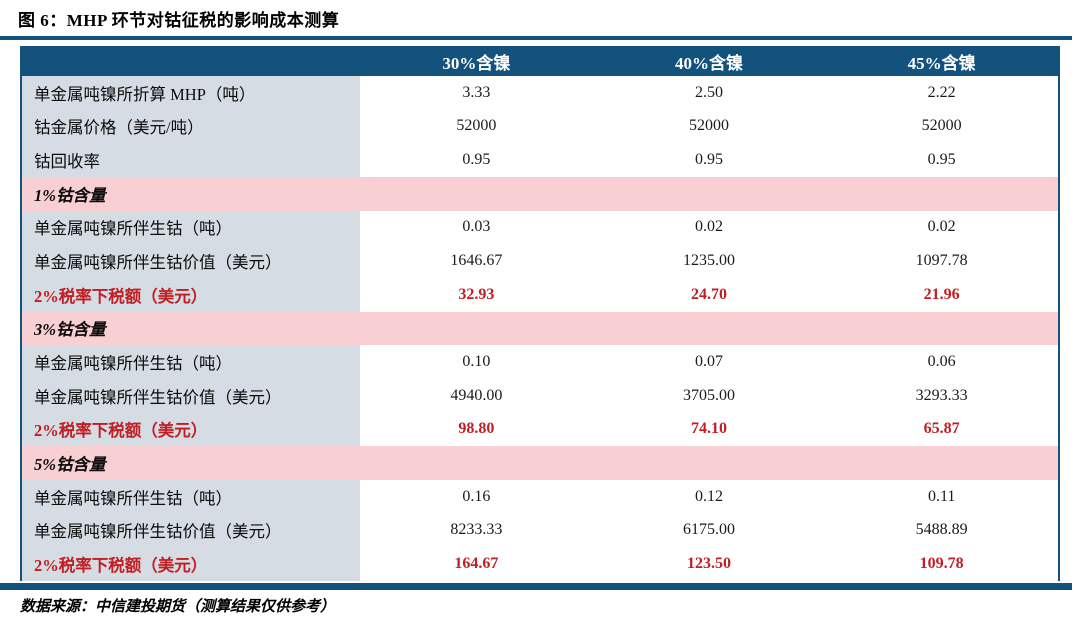 Image resolution: width=1080 pixels, height=621 pixels. I want to click on section-label: 1%钴含量, so click(70, 195).